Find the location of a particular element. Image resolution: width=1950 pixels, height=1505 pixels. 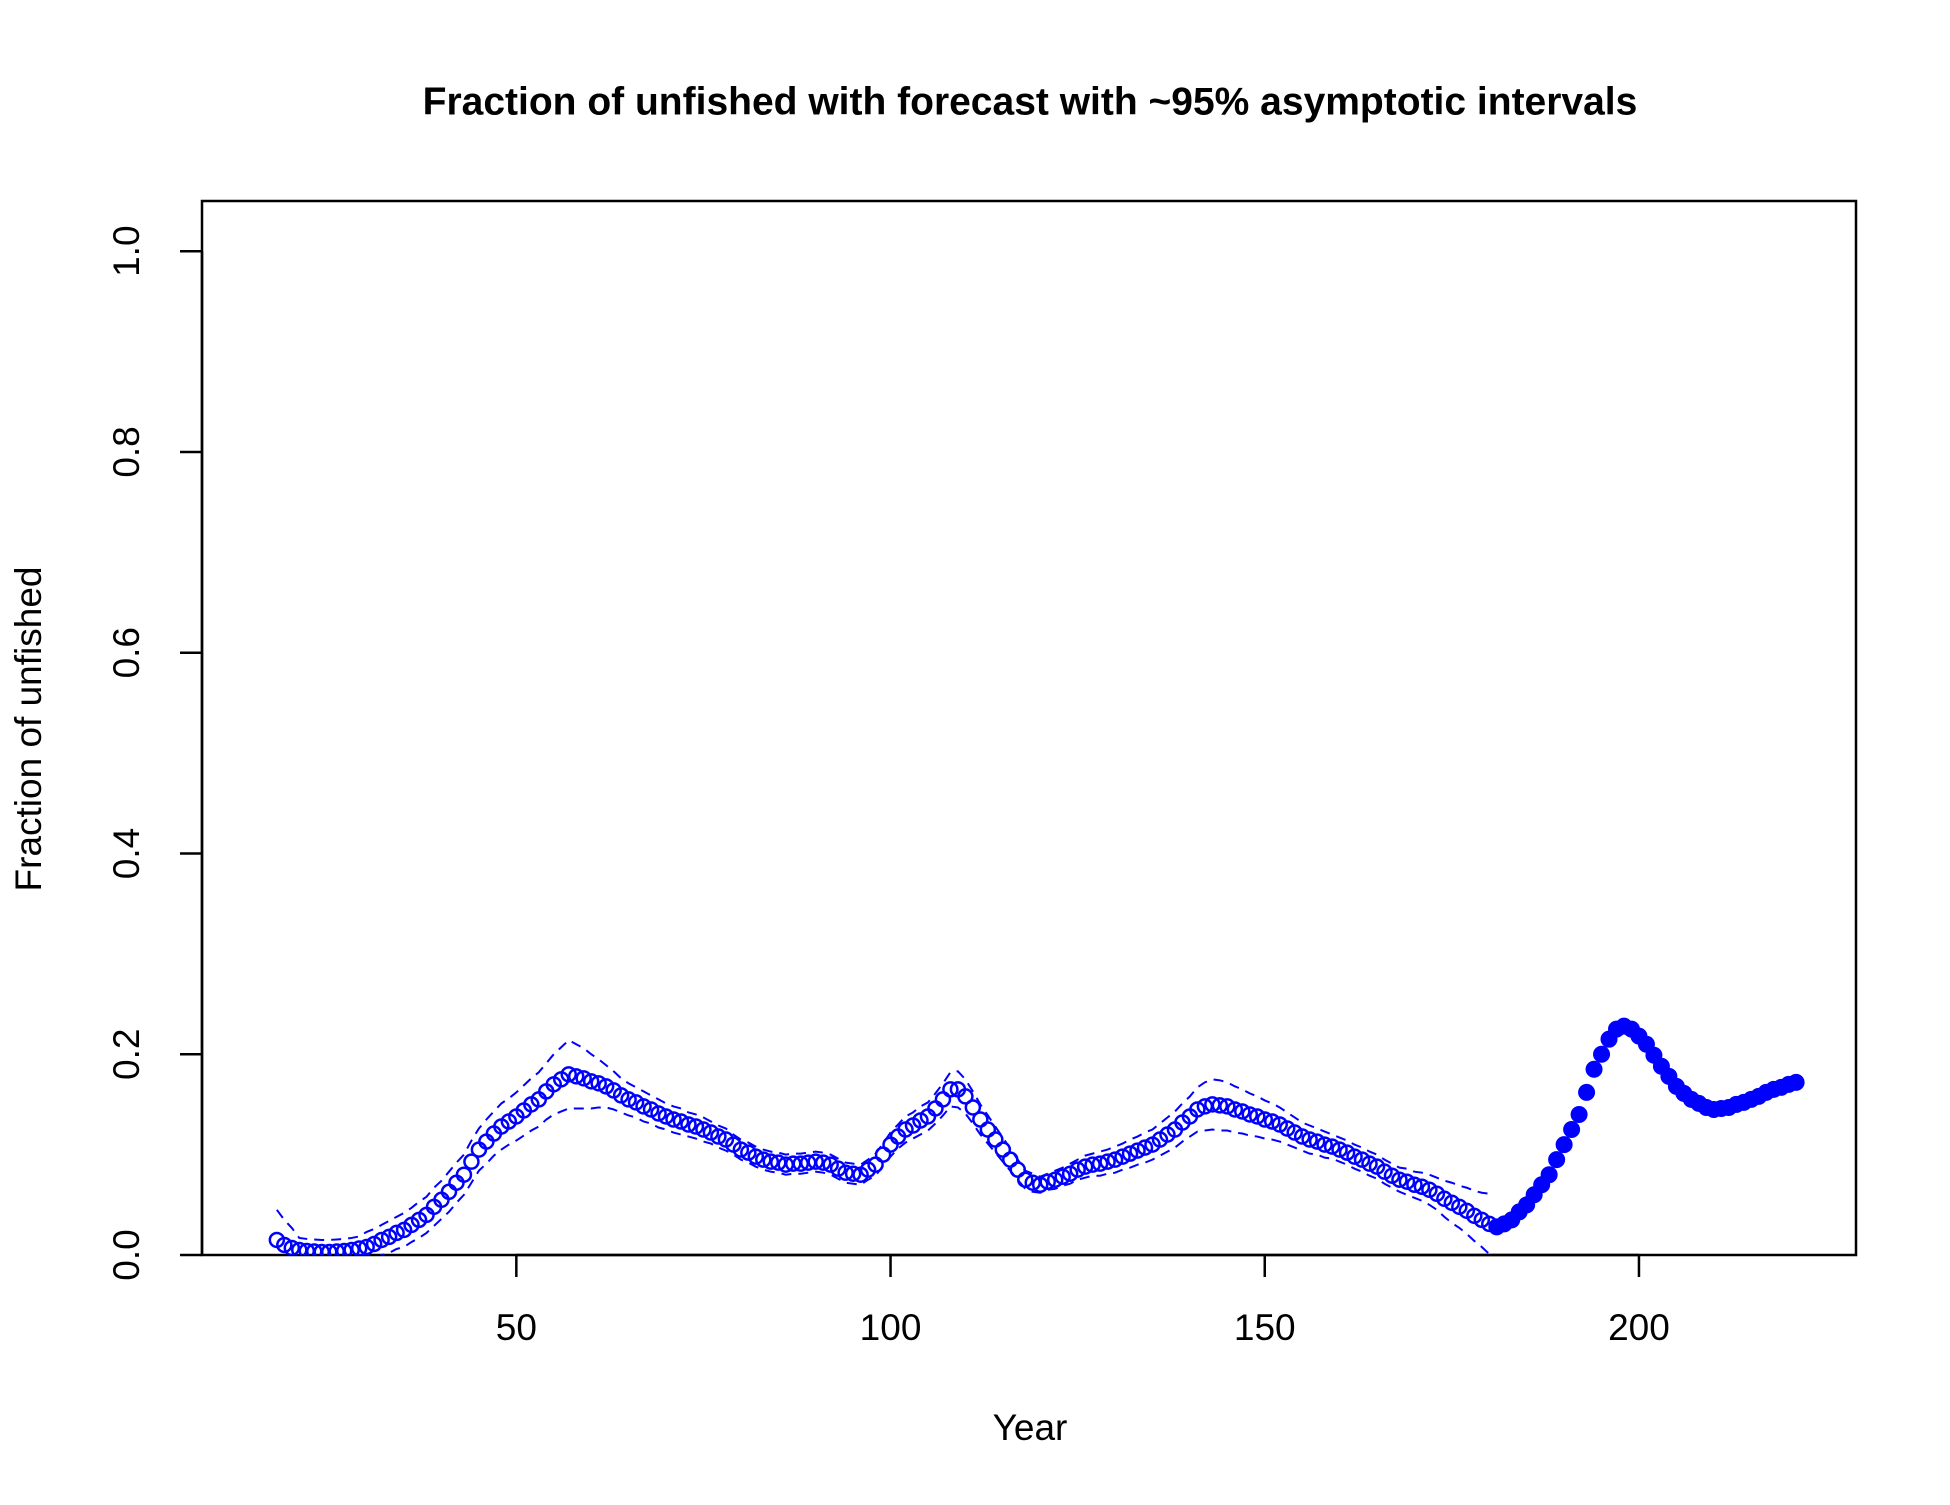

upper-bound is located at coordinates (883, 1139).